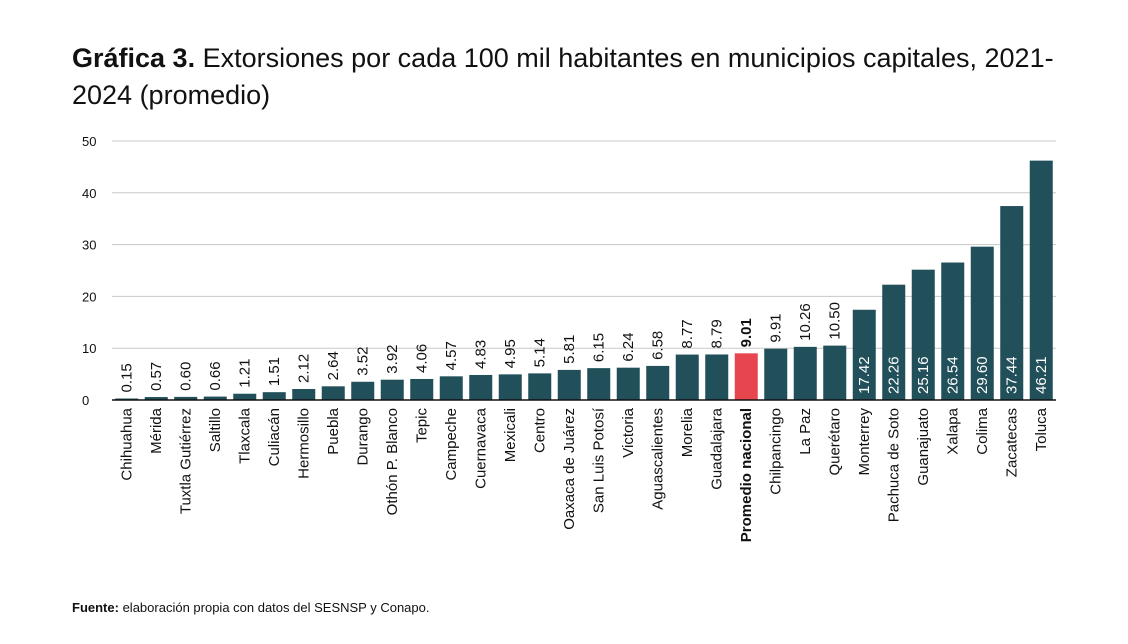 This screenshot has width=1128, height=644. Describe the element at coordinates (864, 375) in the screenshot. I see `value-label: 17.42` at that location.